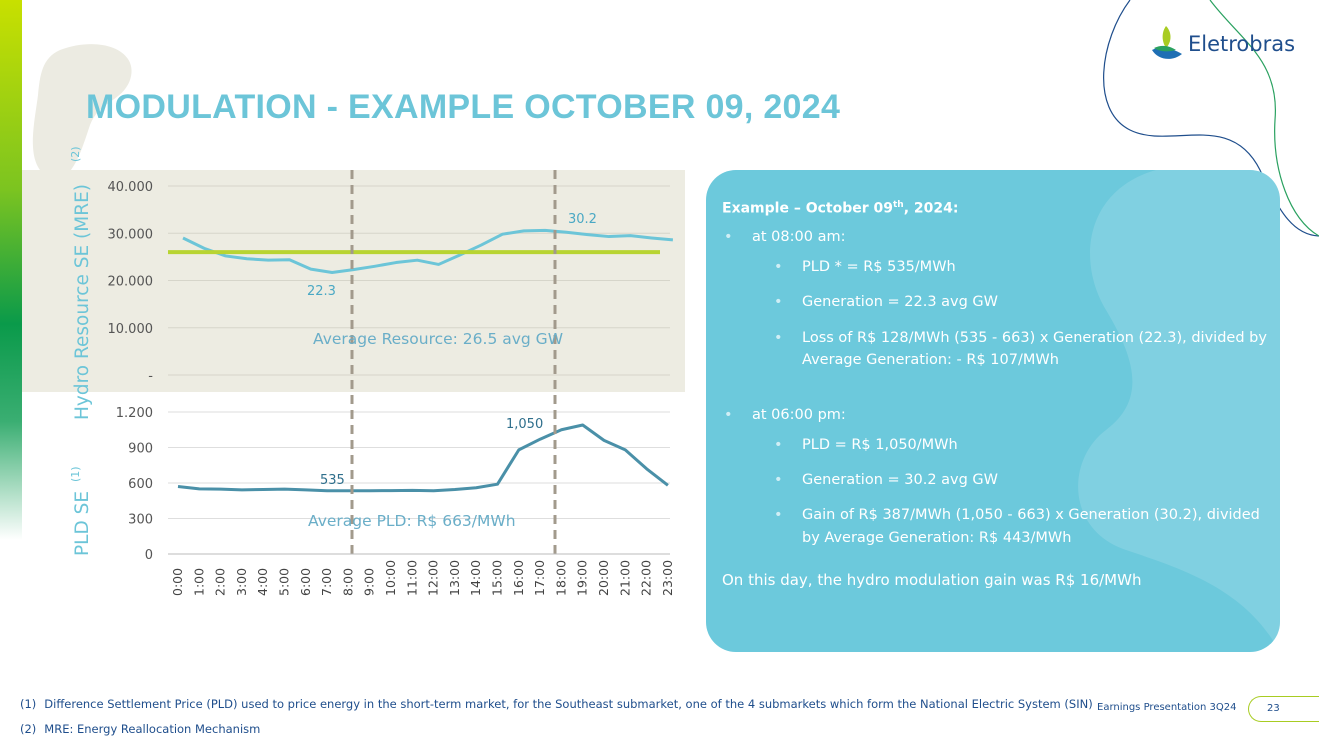  What do you see at coordinates (475, 578) in the screenshot?
I see `x-tick-label: 14:00` at bounding box center [475, 578].